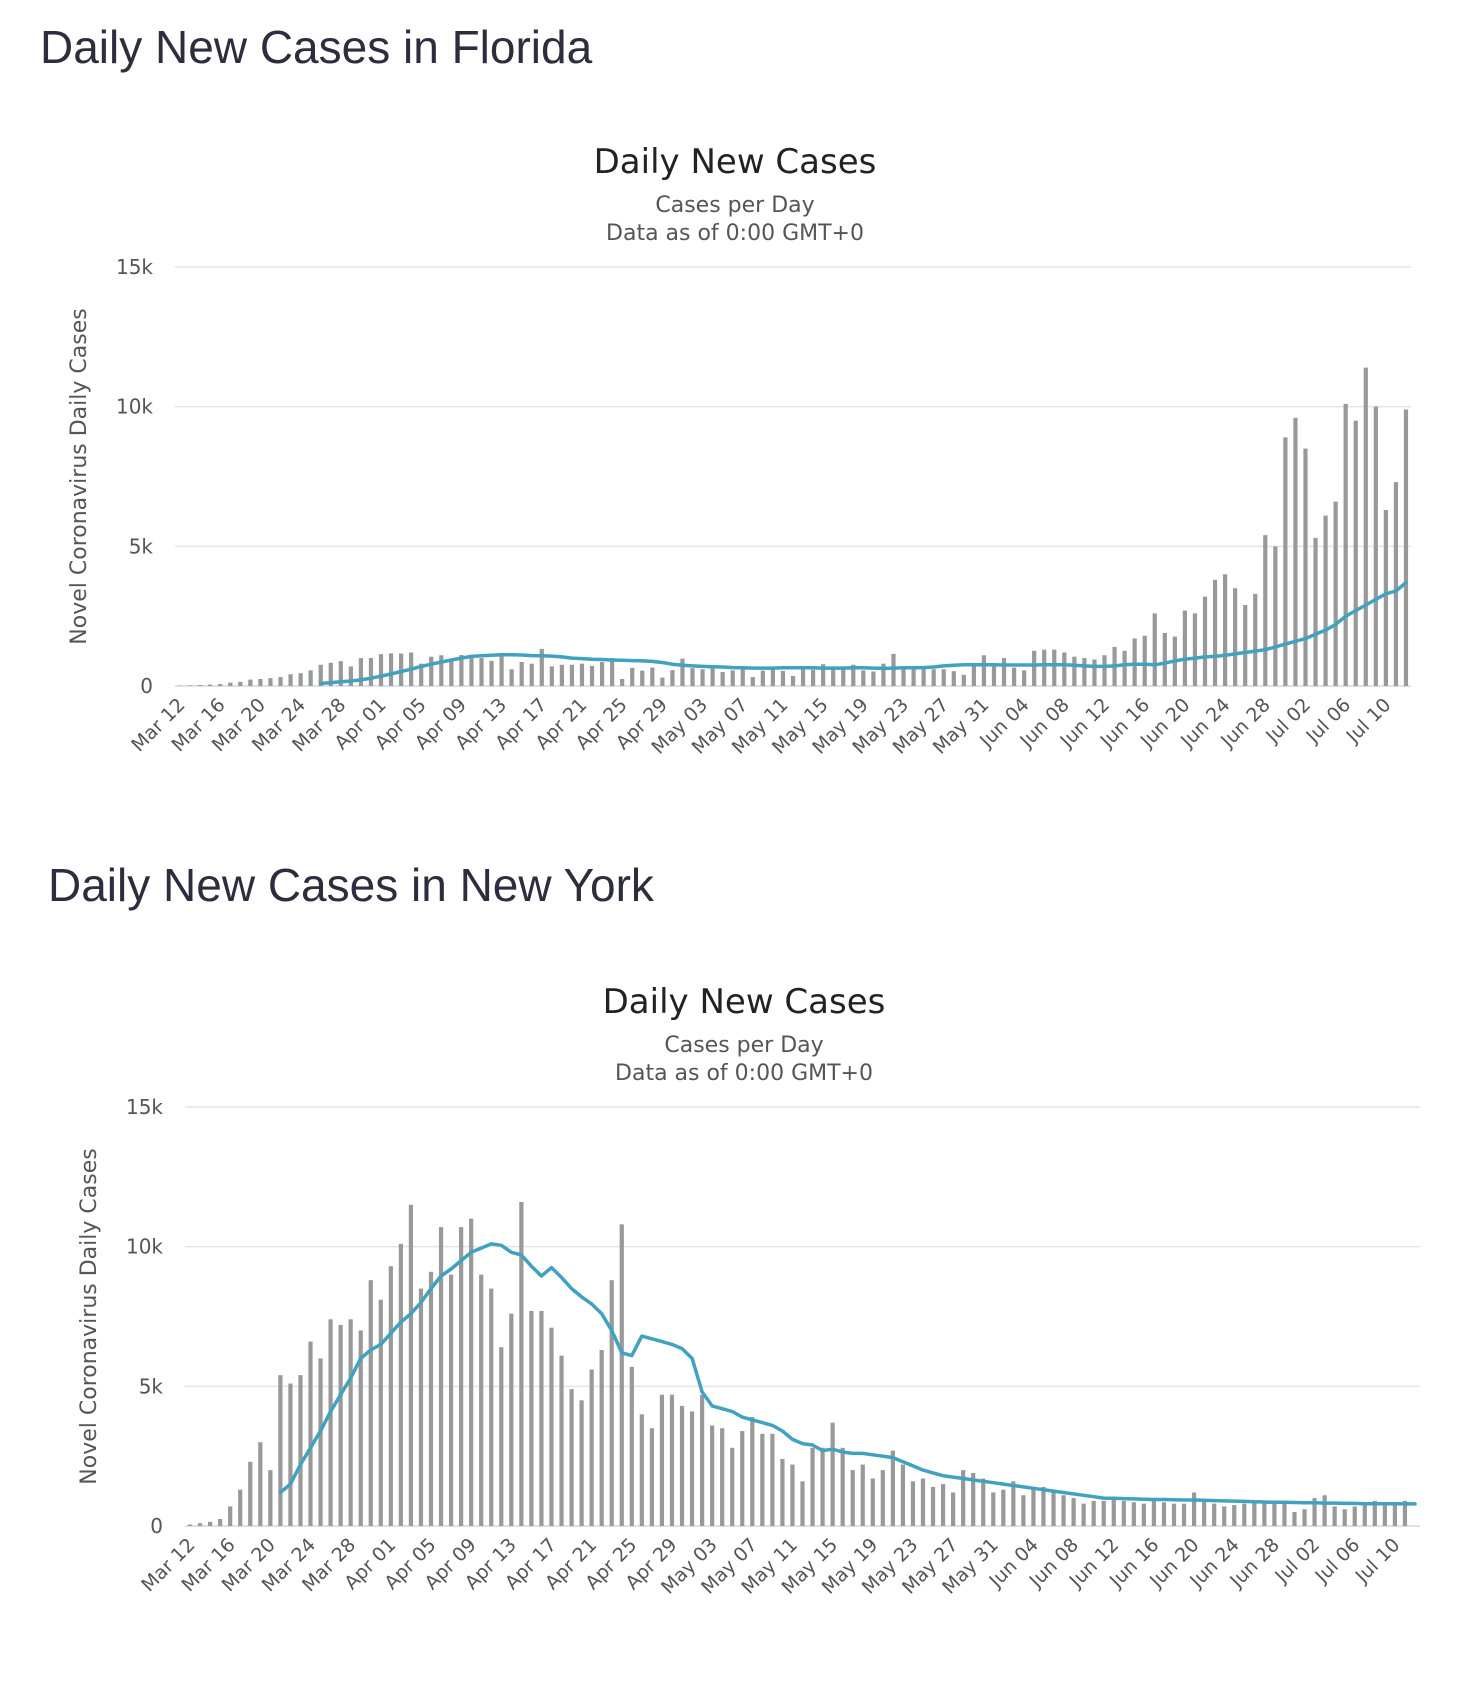 This screenshot has width=1461, height=1703. Describe the element at coordinates (744, 1073) in the screenshot. I see `chart-subtitle: Data as of 0:00 GMT+0` at that location.